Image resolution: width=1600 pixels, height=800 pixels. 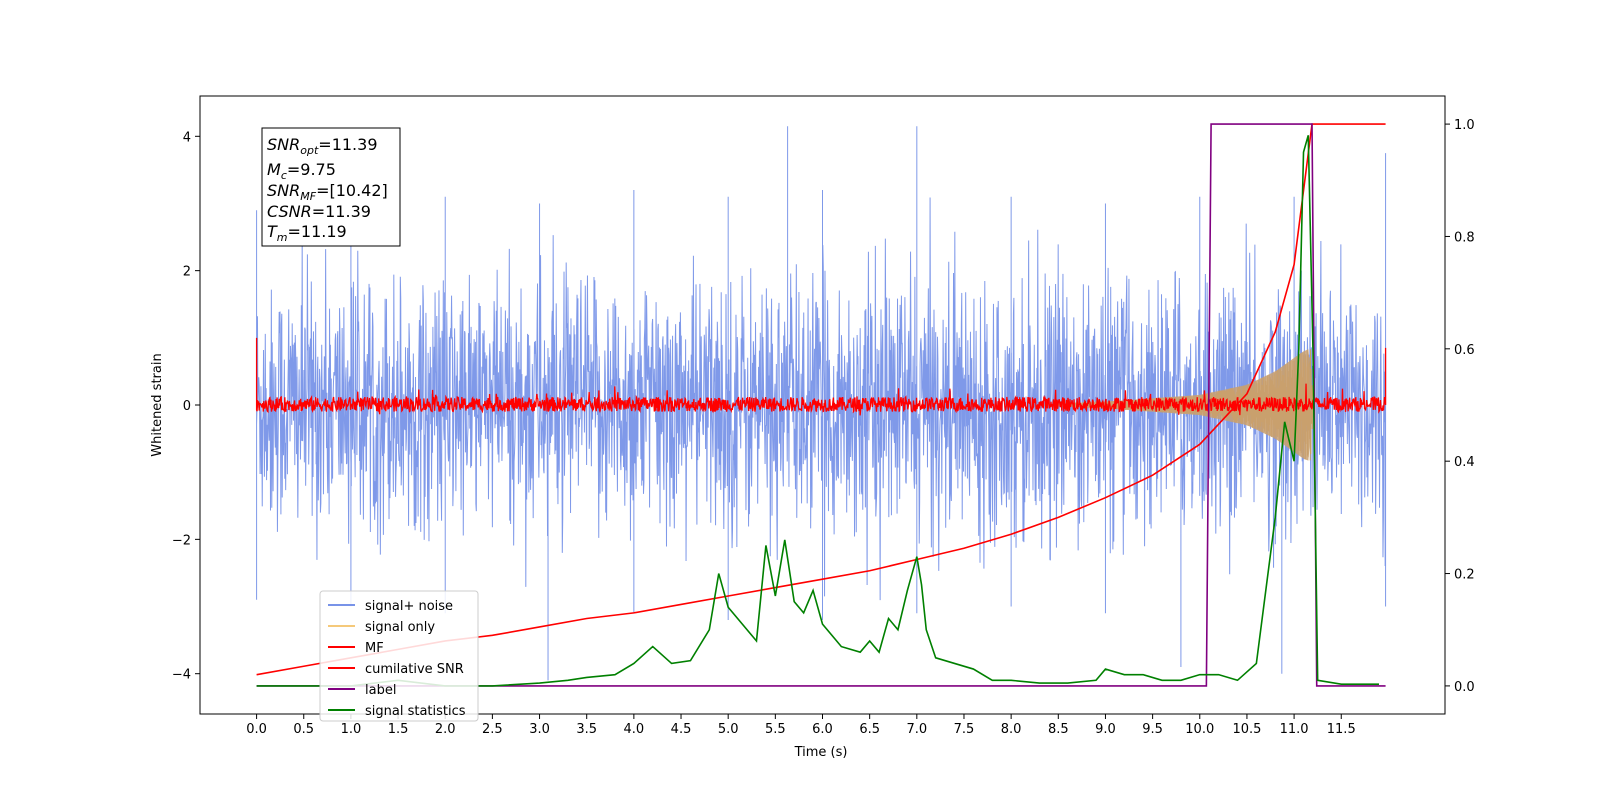 I want to click on y-tick-label: −4, so click(x=181, y=675).